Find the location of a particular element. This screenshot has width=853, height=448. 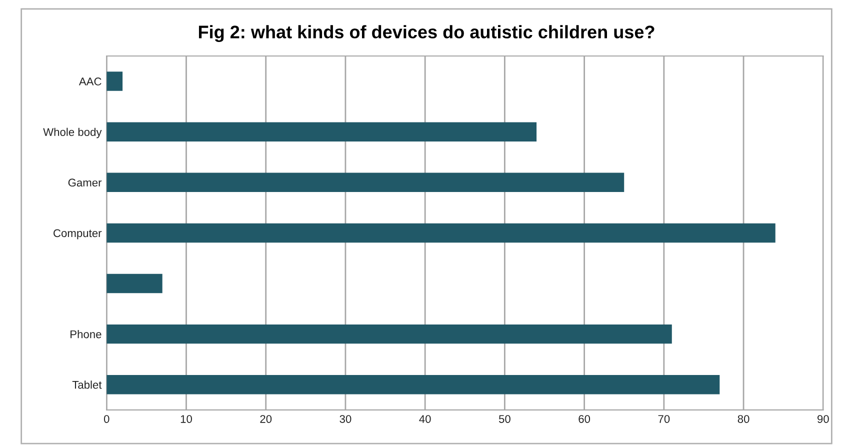

y-tick-label: Whole body is located at coordinates (72, 133).